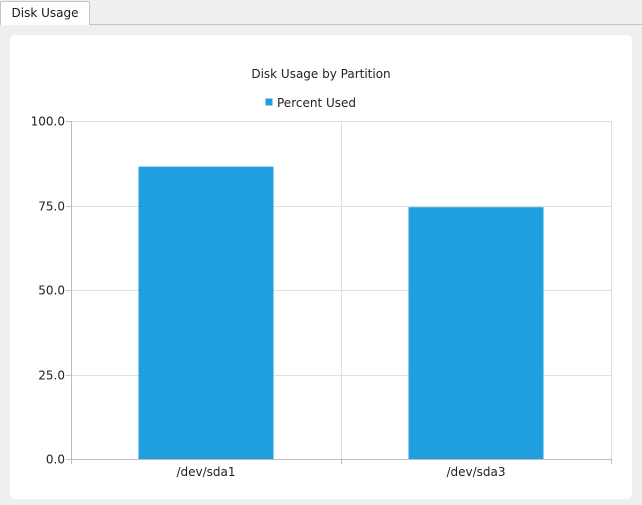 This screenshot has width=642, height=505. I want to click on bar-dev-sda1, so click(206, 312).